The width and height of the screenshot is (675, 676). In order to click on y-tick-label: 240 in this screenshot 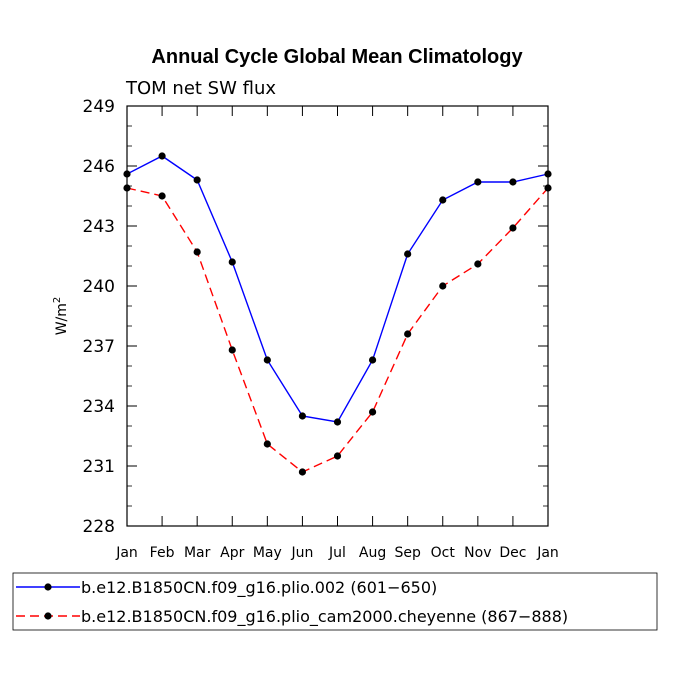, I will do `click(99, 287)`.